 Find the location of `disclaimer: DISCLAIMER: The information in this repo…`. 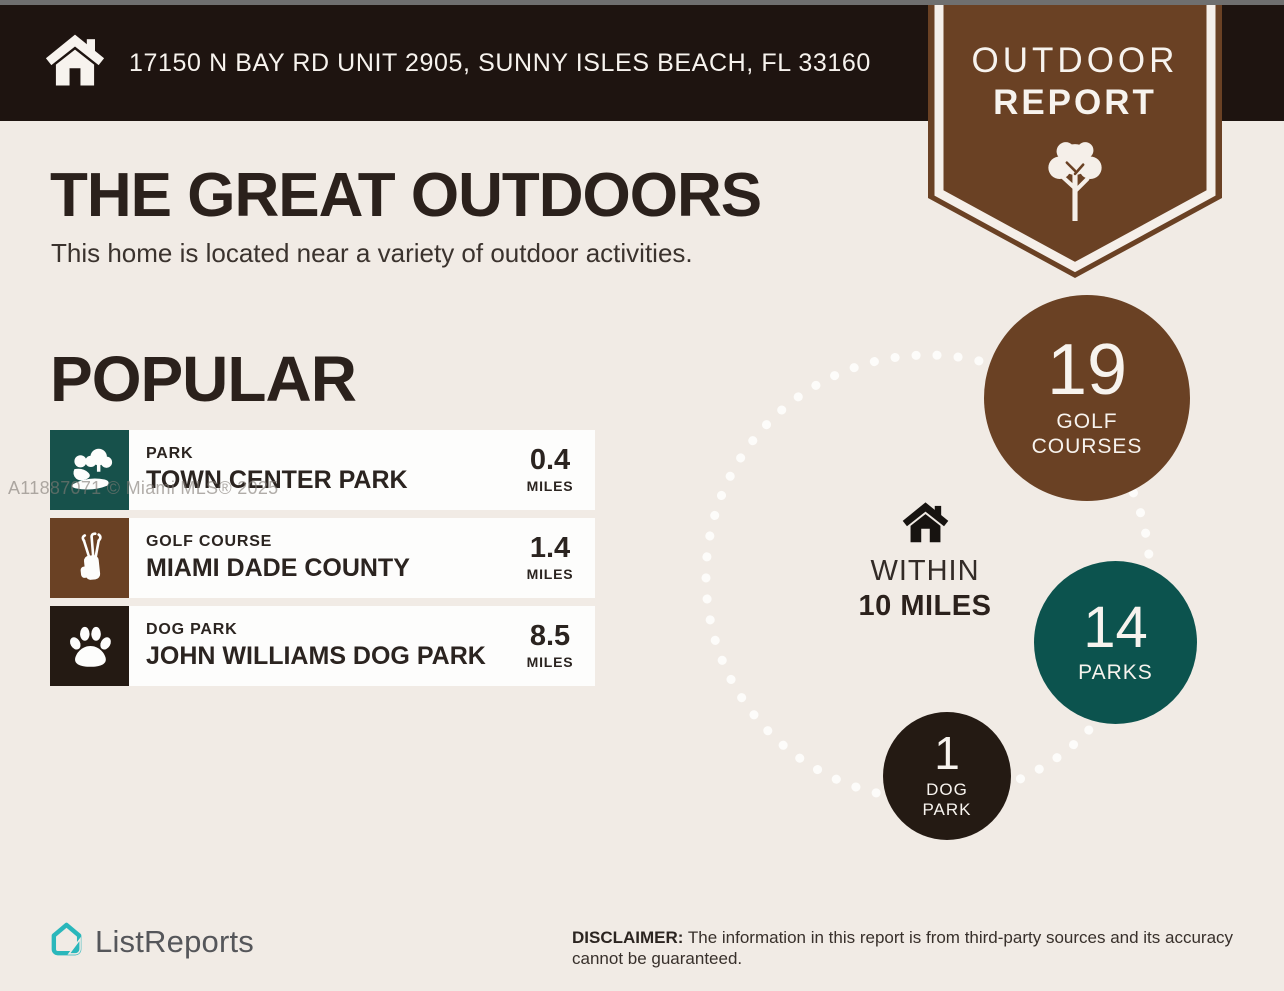

disclaimer: DISCLAIMER: The information in this repo… is located at coordinates (904, 948).